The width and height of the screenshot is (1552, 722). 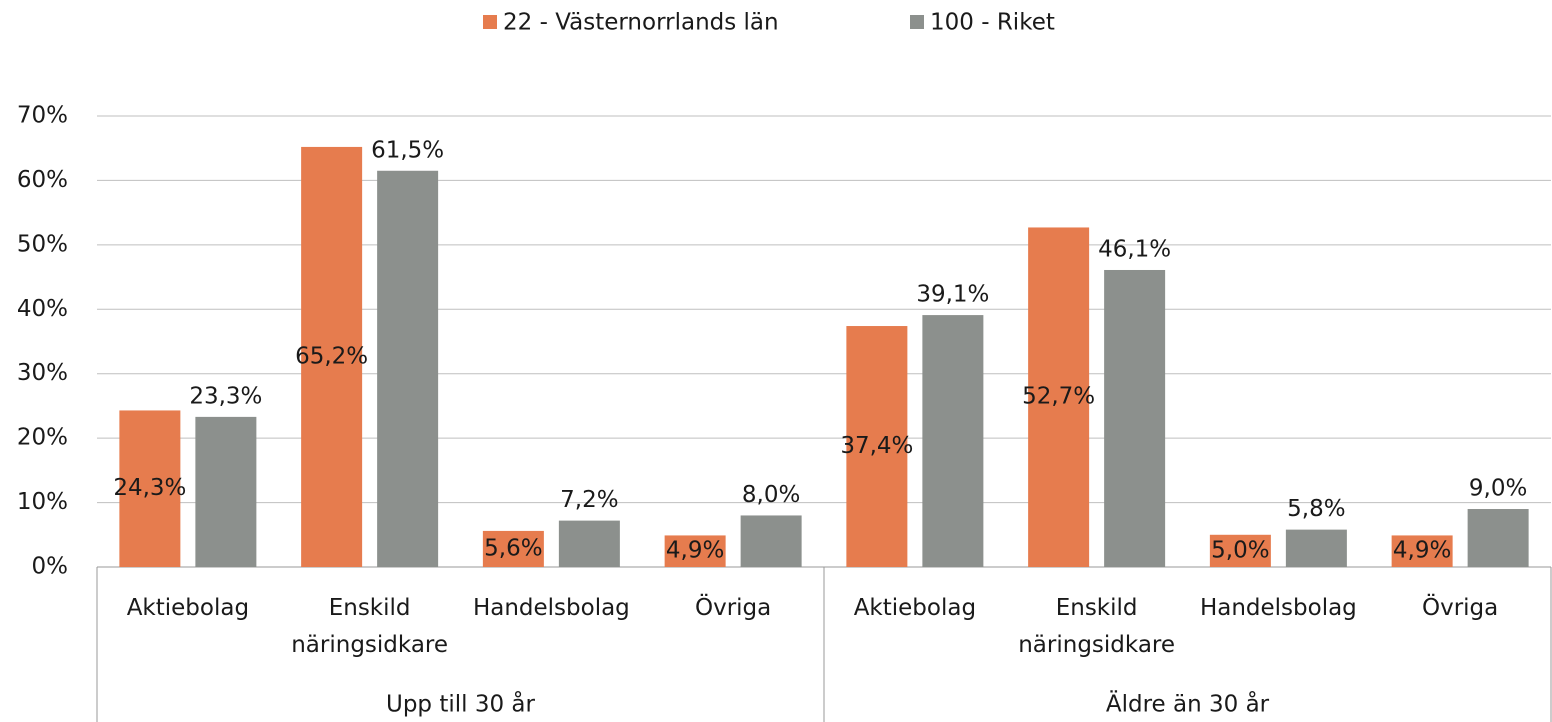 I want to click on data-label: 24,3%, so click(x=149, y=488).